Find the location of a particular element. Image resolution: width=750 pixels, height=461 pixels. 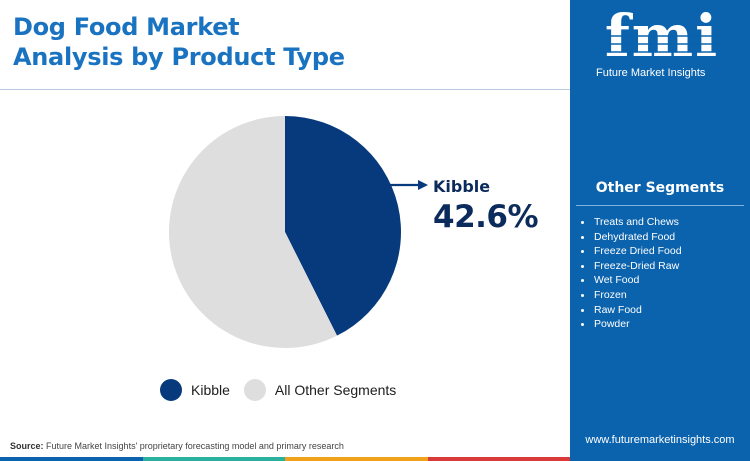

pie-slice-kibble is located at coordinates (343, 226).